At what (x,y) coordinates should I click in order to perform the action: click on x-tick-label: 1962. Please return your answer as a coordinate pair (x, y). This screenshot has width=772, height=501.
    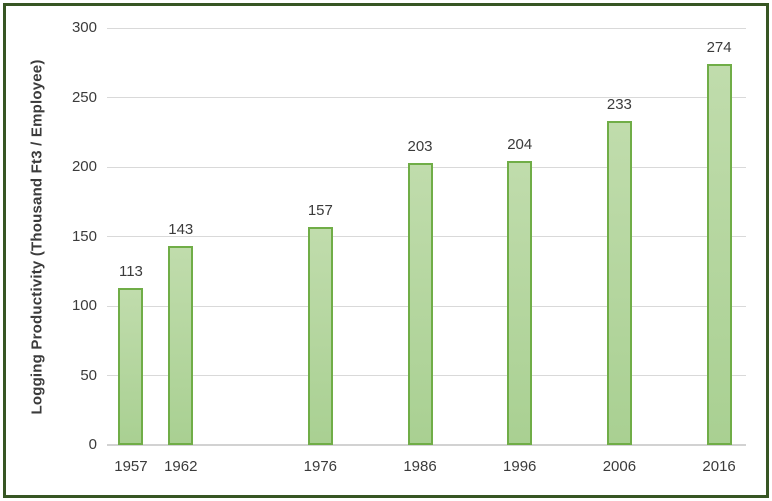
    Looking at the image, I should click on (181, 466).